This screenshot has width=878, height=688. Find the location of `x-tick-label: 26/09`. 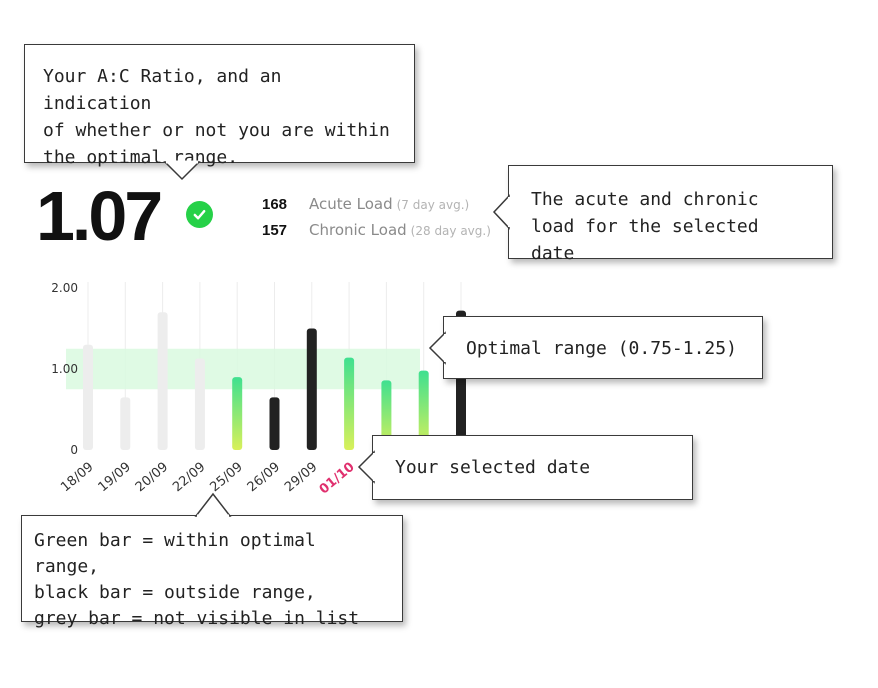

x-tick-label: 26/09 is located at coordinates (264, 478).